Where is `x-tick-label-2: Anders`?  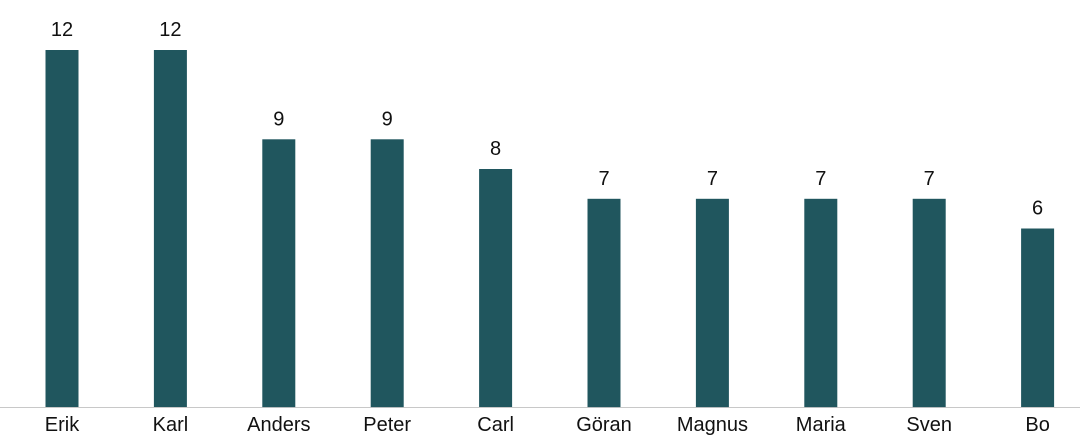
x-tick-label-2: Anders is located at coordinates (278, 424).